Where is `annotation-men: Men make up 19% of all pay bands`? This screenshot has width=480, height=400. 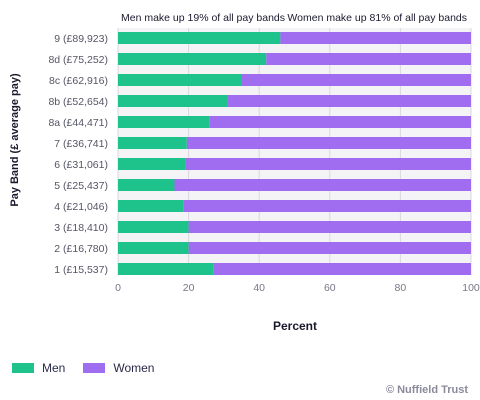
annotation-men: Men make up 19% of all pay bands is located at coordinates (203, 18).